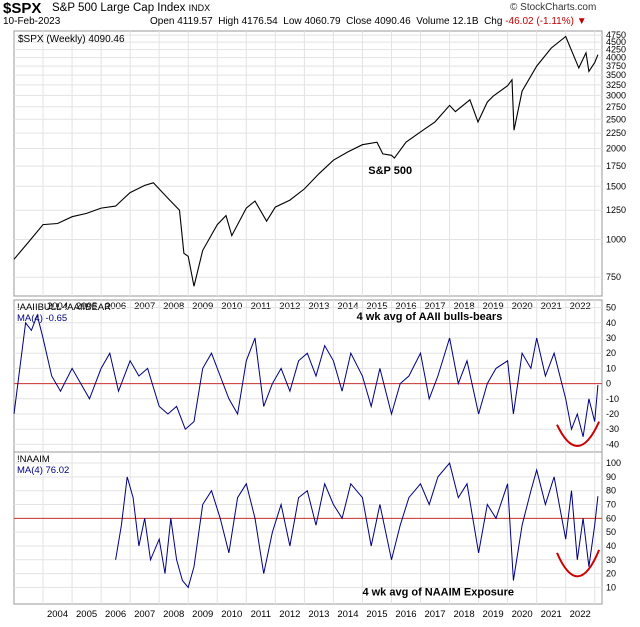 Image resolution: width=640 pixels, height=627 pixels. I want to click on aaii-annotation-arc, so click(578, 434).